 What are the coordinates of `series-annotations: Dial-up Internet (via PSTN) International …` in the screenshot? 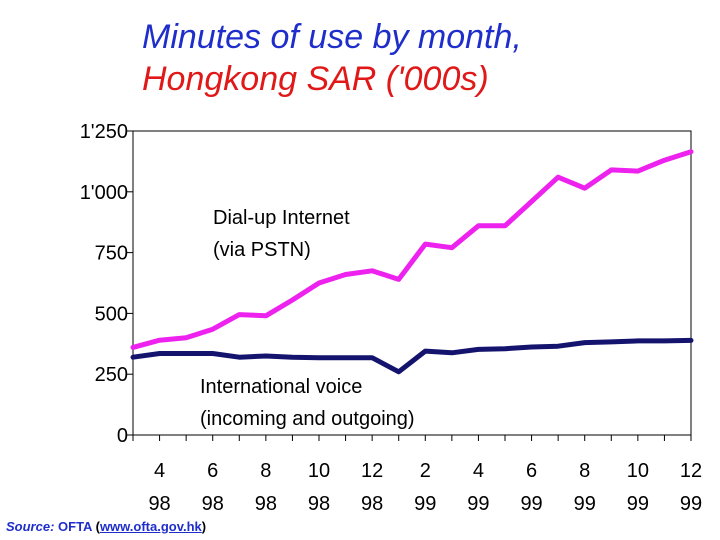 It's located at (307, 318).